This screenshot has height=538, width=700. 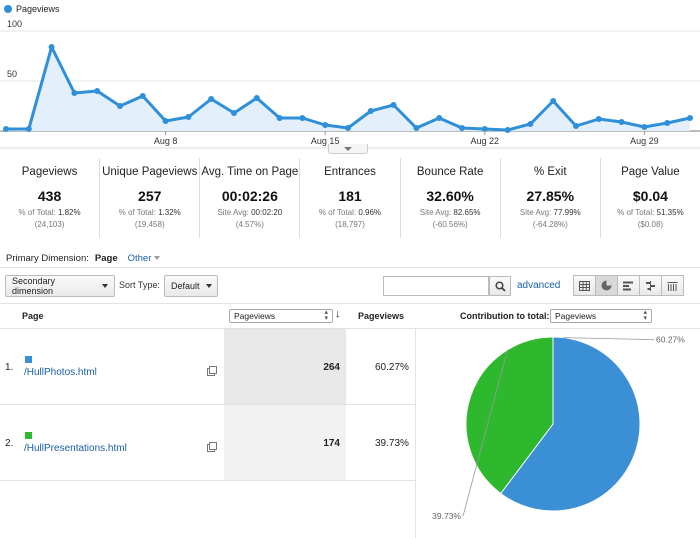 I want to click on secondary-dimension-dropdown: Secondary dimension, so click(x=60, y=286).